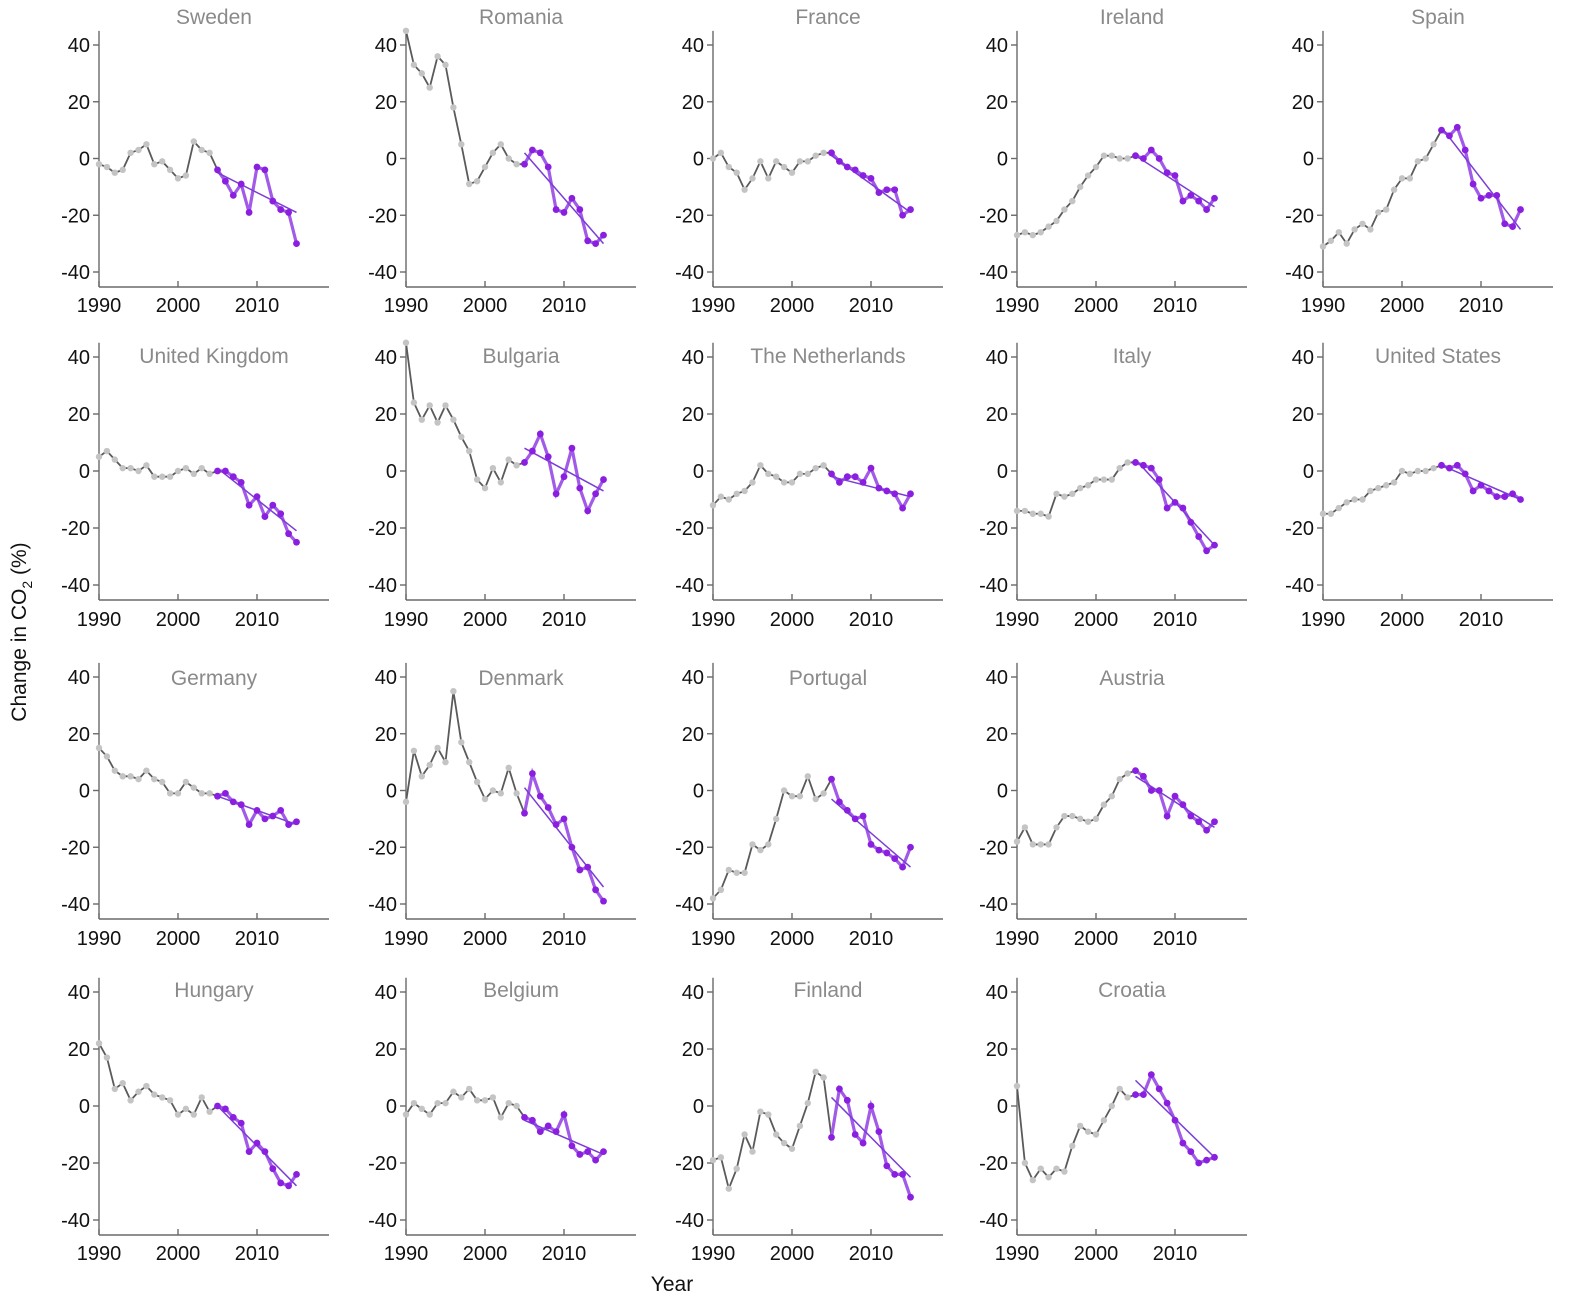 The height and width of the screenshot is (1313, 1586). Describe the element at coordinates (828, 678) in the screenshot. I see `panel-title: Portugal` at that location.